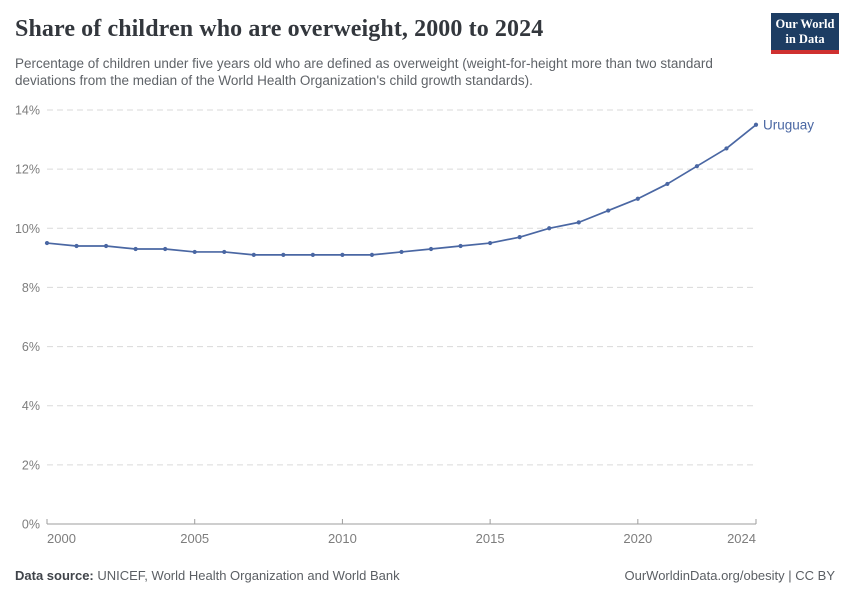 This screenshot has width=850, height=600. I want to click on y-axis-tick-label: 10%, so click(27, 229).